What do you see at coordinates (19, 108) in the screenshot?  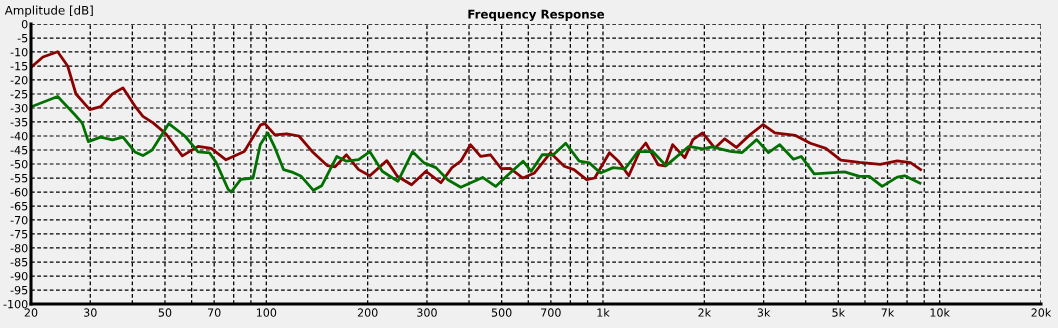 I see `y-tick-label: -30` at bounding box center [19, 108].